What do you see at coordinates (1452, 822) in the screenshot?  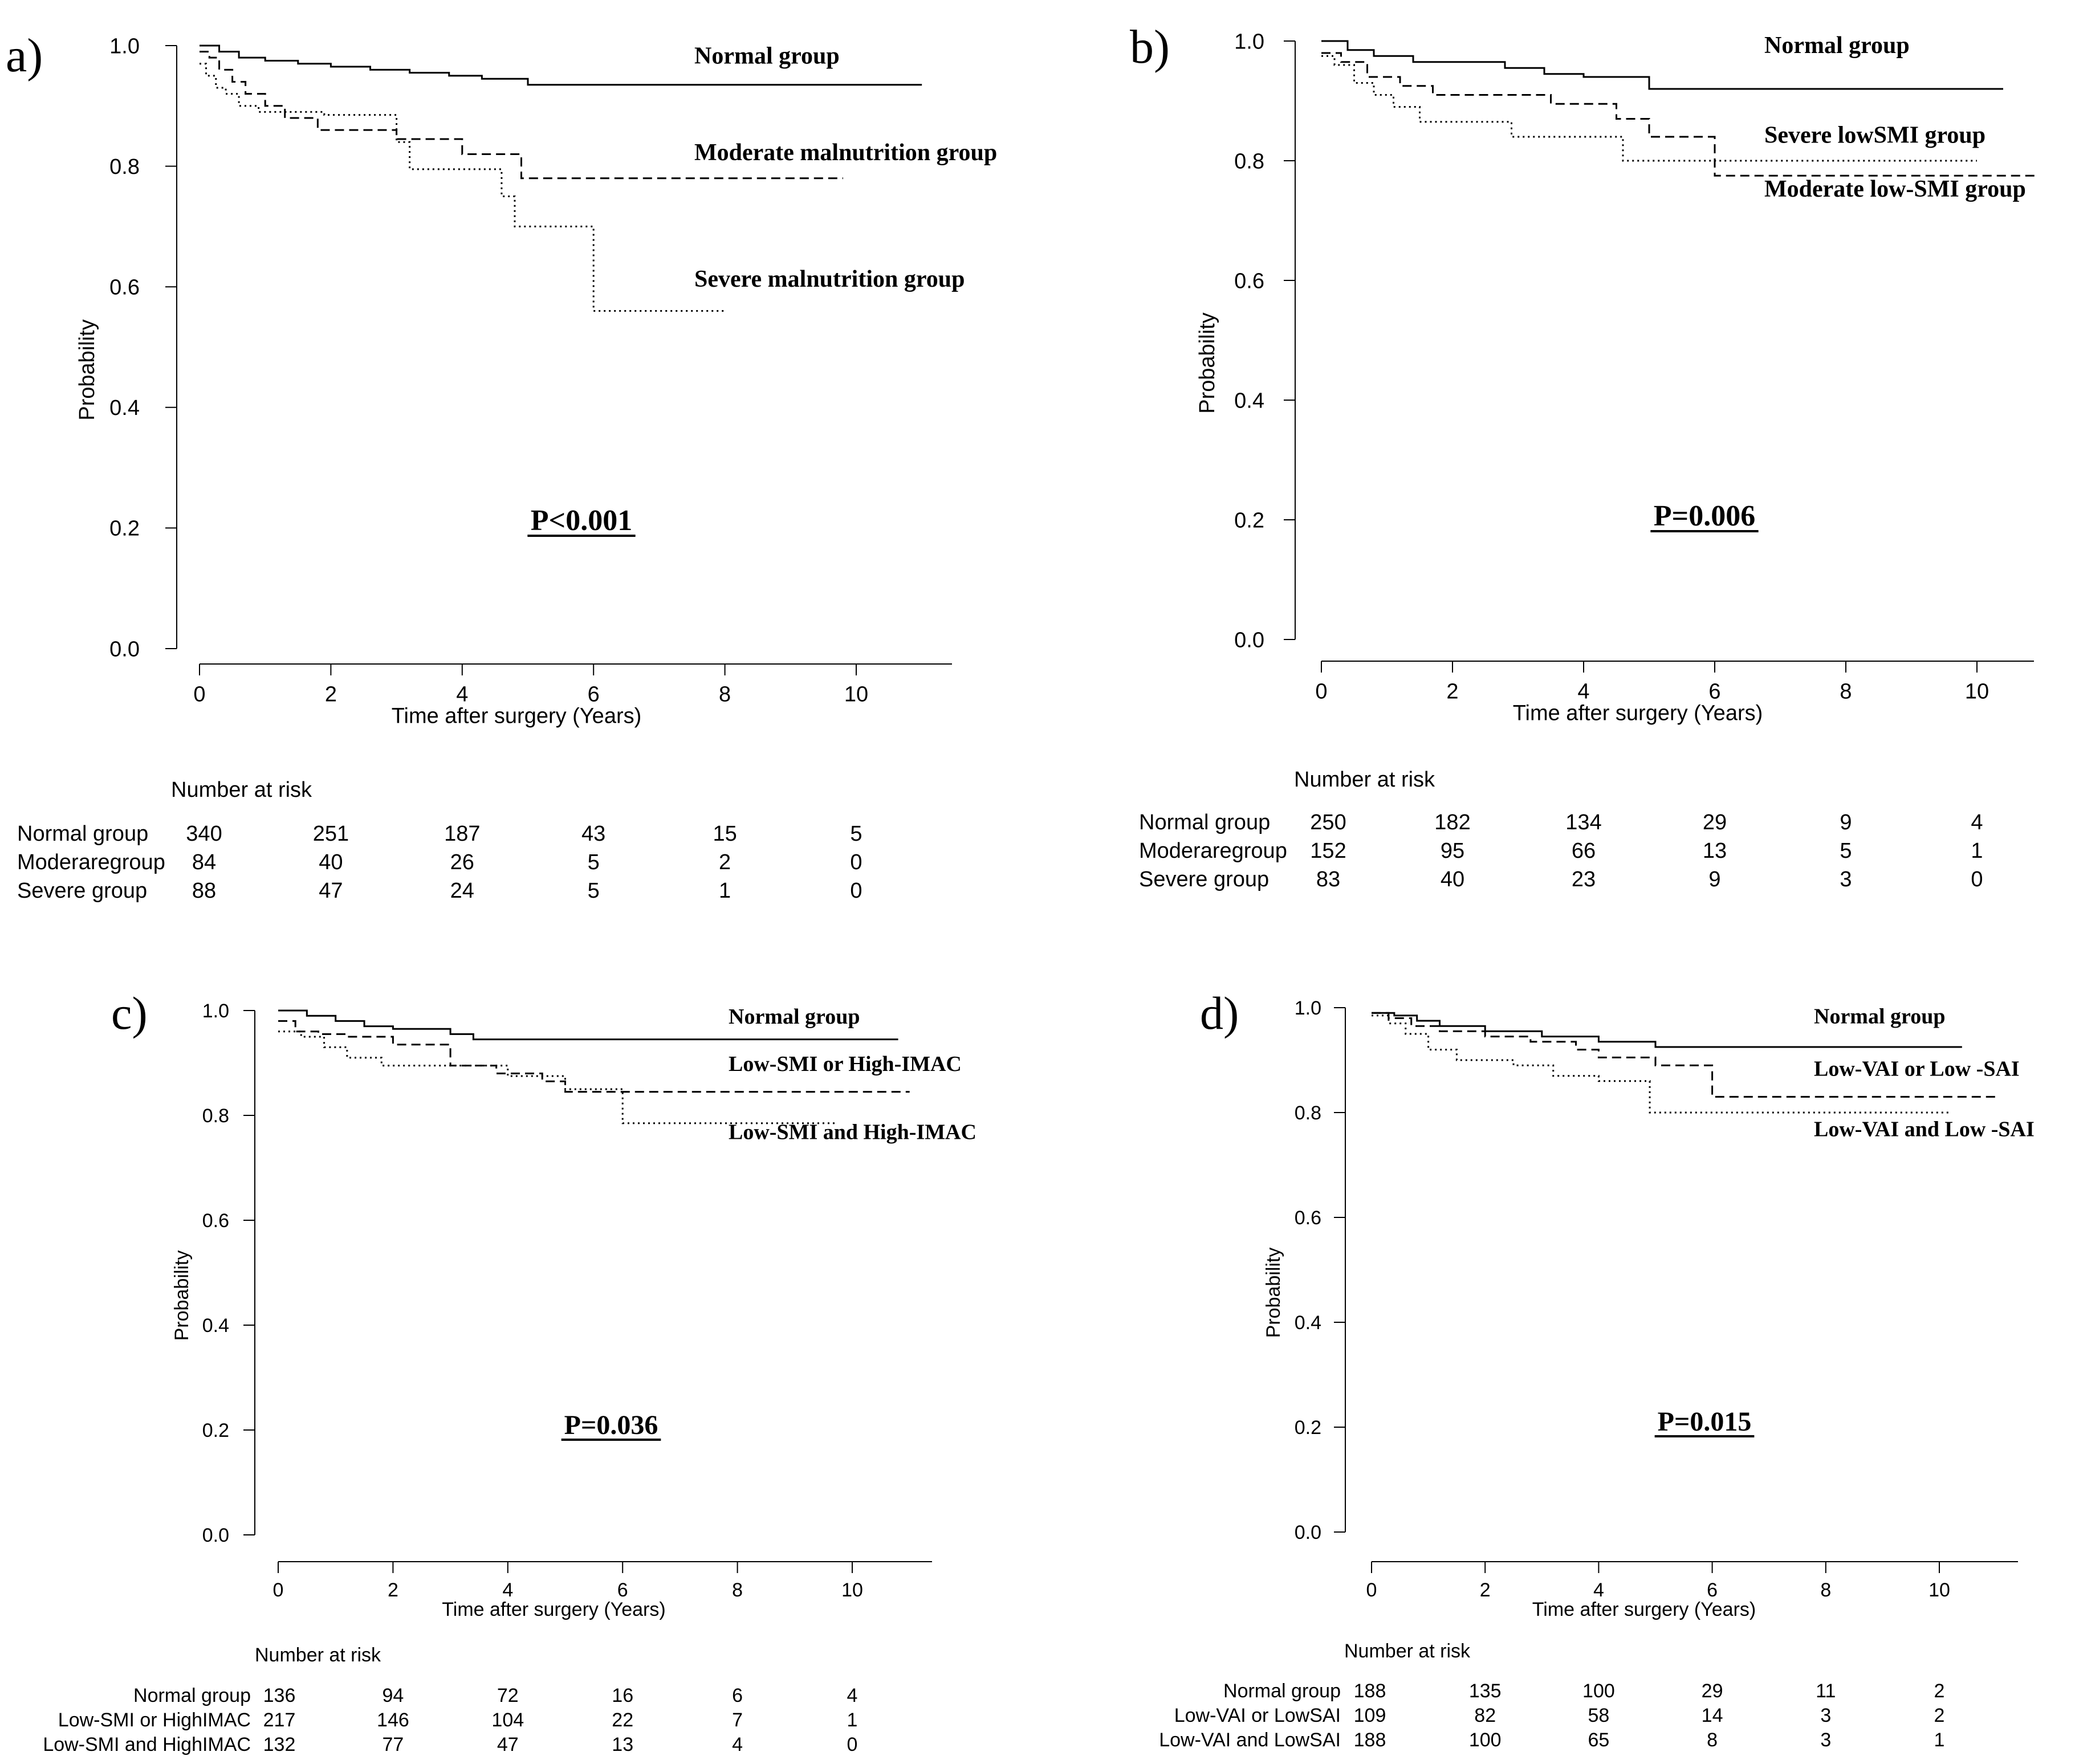 I see `risk-value: 182` at bounding box center [1452, 822].